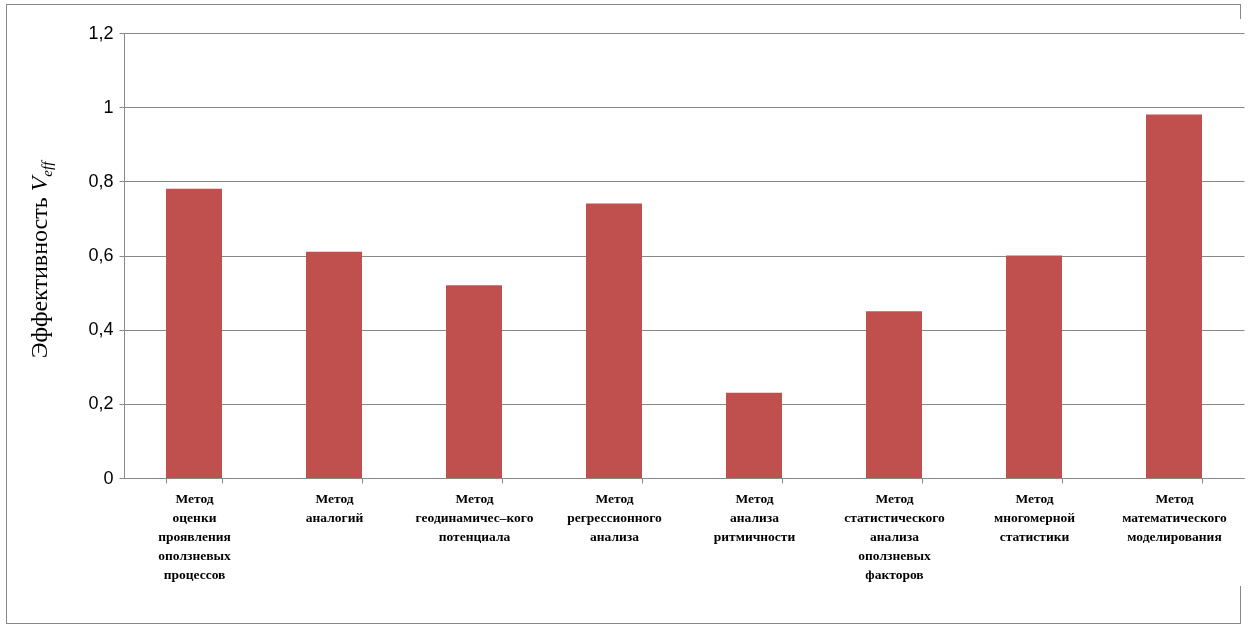  I want to click on y-tick-label: 0,2, so click(101, 403).